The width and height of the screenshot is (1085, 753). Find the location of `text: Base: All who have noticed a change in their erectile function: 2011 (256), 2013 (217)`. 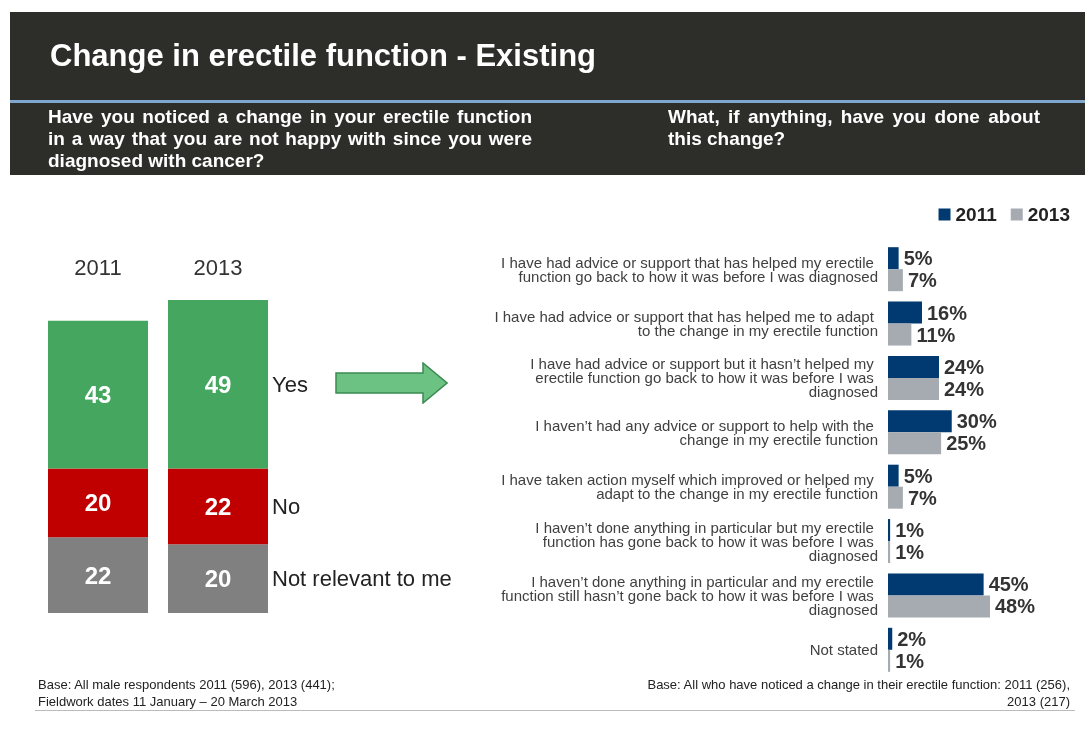

text: Base: All who have noticed a change in their erectile function: 2011 (256), 2013 (217) is located at coordinates (858, 693).